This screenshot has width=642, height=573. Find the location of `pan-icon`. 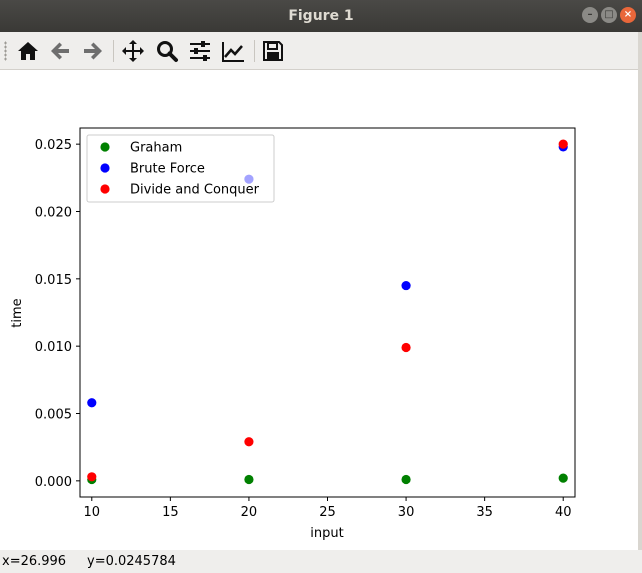

pan-icon is located at coordinates (133, 51).